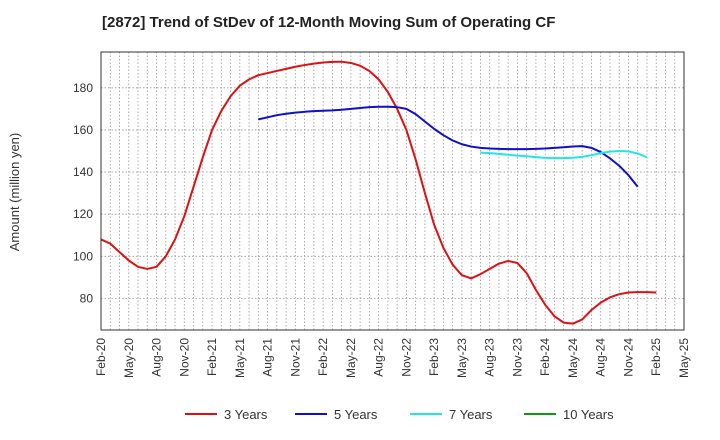 This screenshot has width=720, height=440. Describe the element at coordinates (462, 358) in the screenshot. I see `x-tick-label: May-23` at that location.